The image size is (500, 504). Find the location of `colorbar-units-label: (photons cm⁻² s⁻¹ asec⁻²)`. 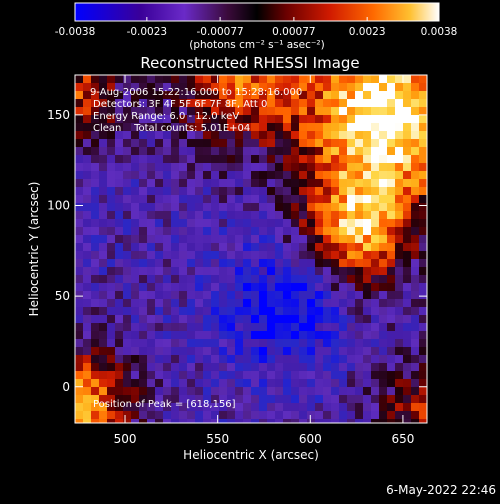

colorbar-units-label: (photons cm⁻² s⁻¹ asec⁻²) is located at coordinates (256, 45).